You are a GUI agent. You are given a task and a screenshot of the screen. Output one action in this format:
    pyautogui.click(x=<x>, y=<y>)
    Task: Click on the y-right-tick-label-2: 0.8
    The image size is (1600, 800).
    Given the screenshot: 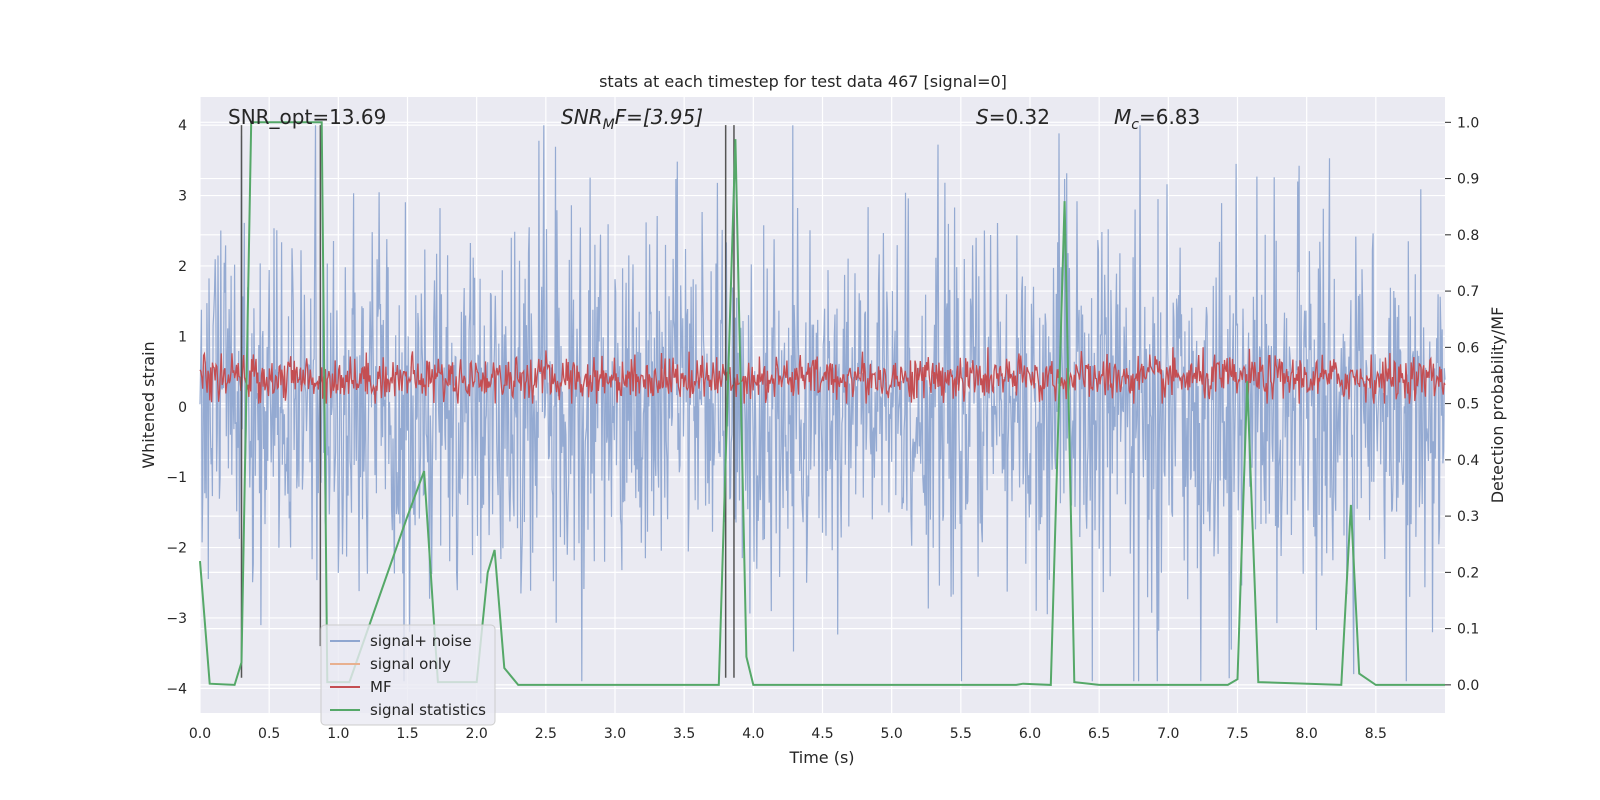 What is the action you would take?
    pyautogui.click(x=1468, y=236)
    